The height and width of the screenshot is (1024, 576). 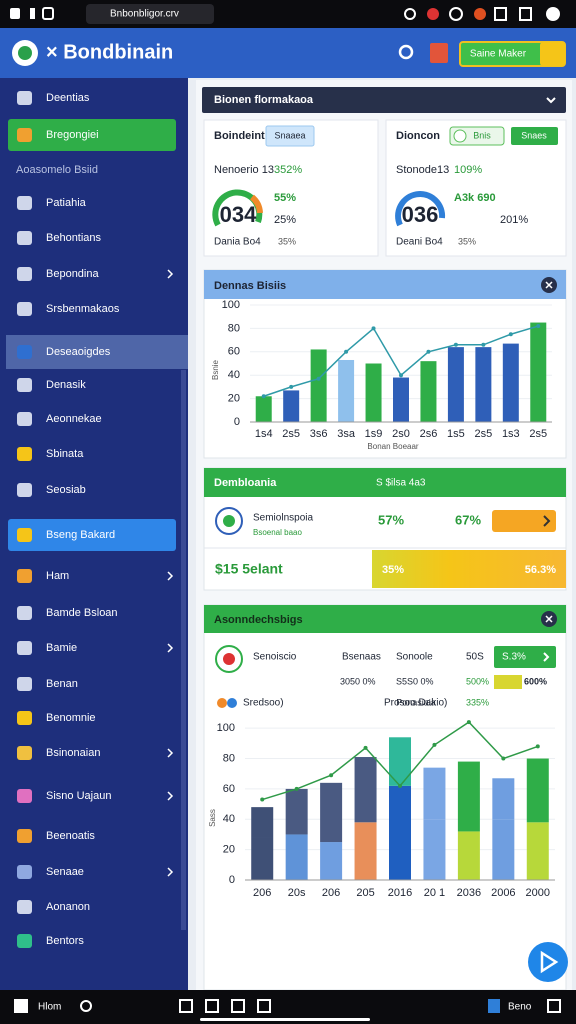 I want to click on alert-icon, so click(x=439, y=53).